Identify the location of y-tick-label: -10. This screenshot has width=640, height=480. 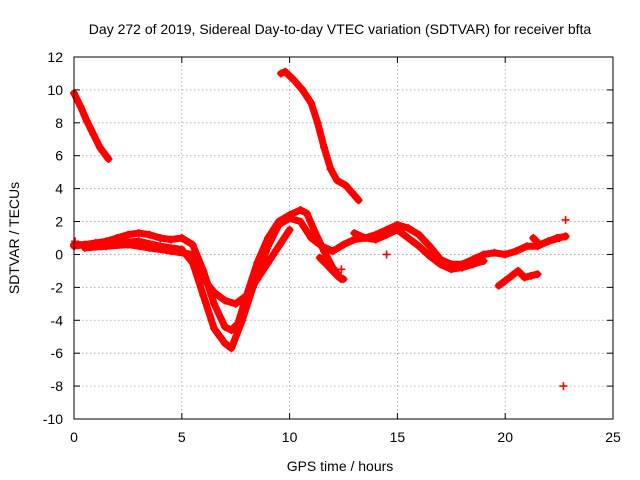
(53, 419).